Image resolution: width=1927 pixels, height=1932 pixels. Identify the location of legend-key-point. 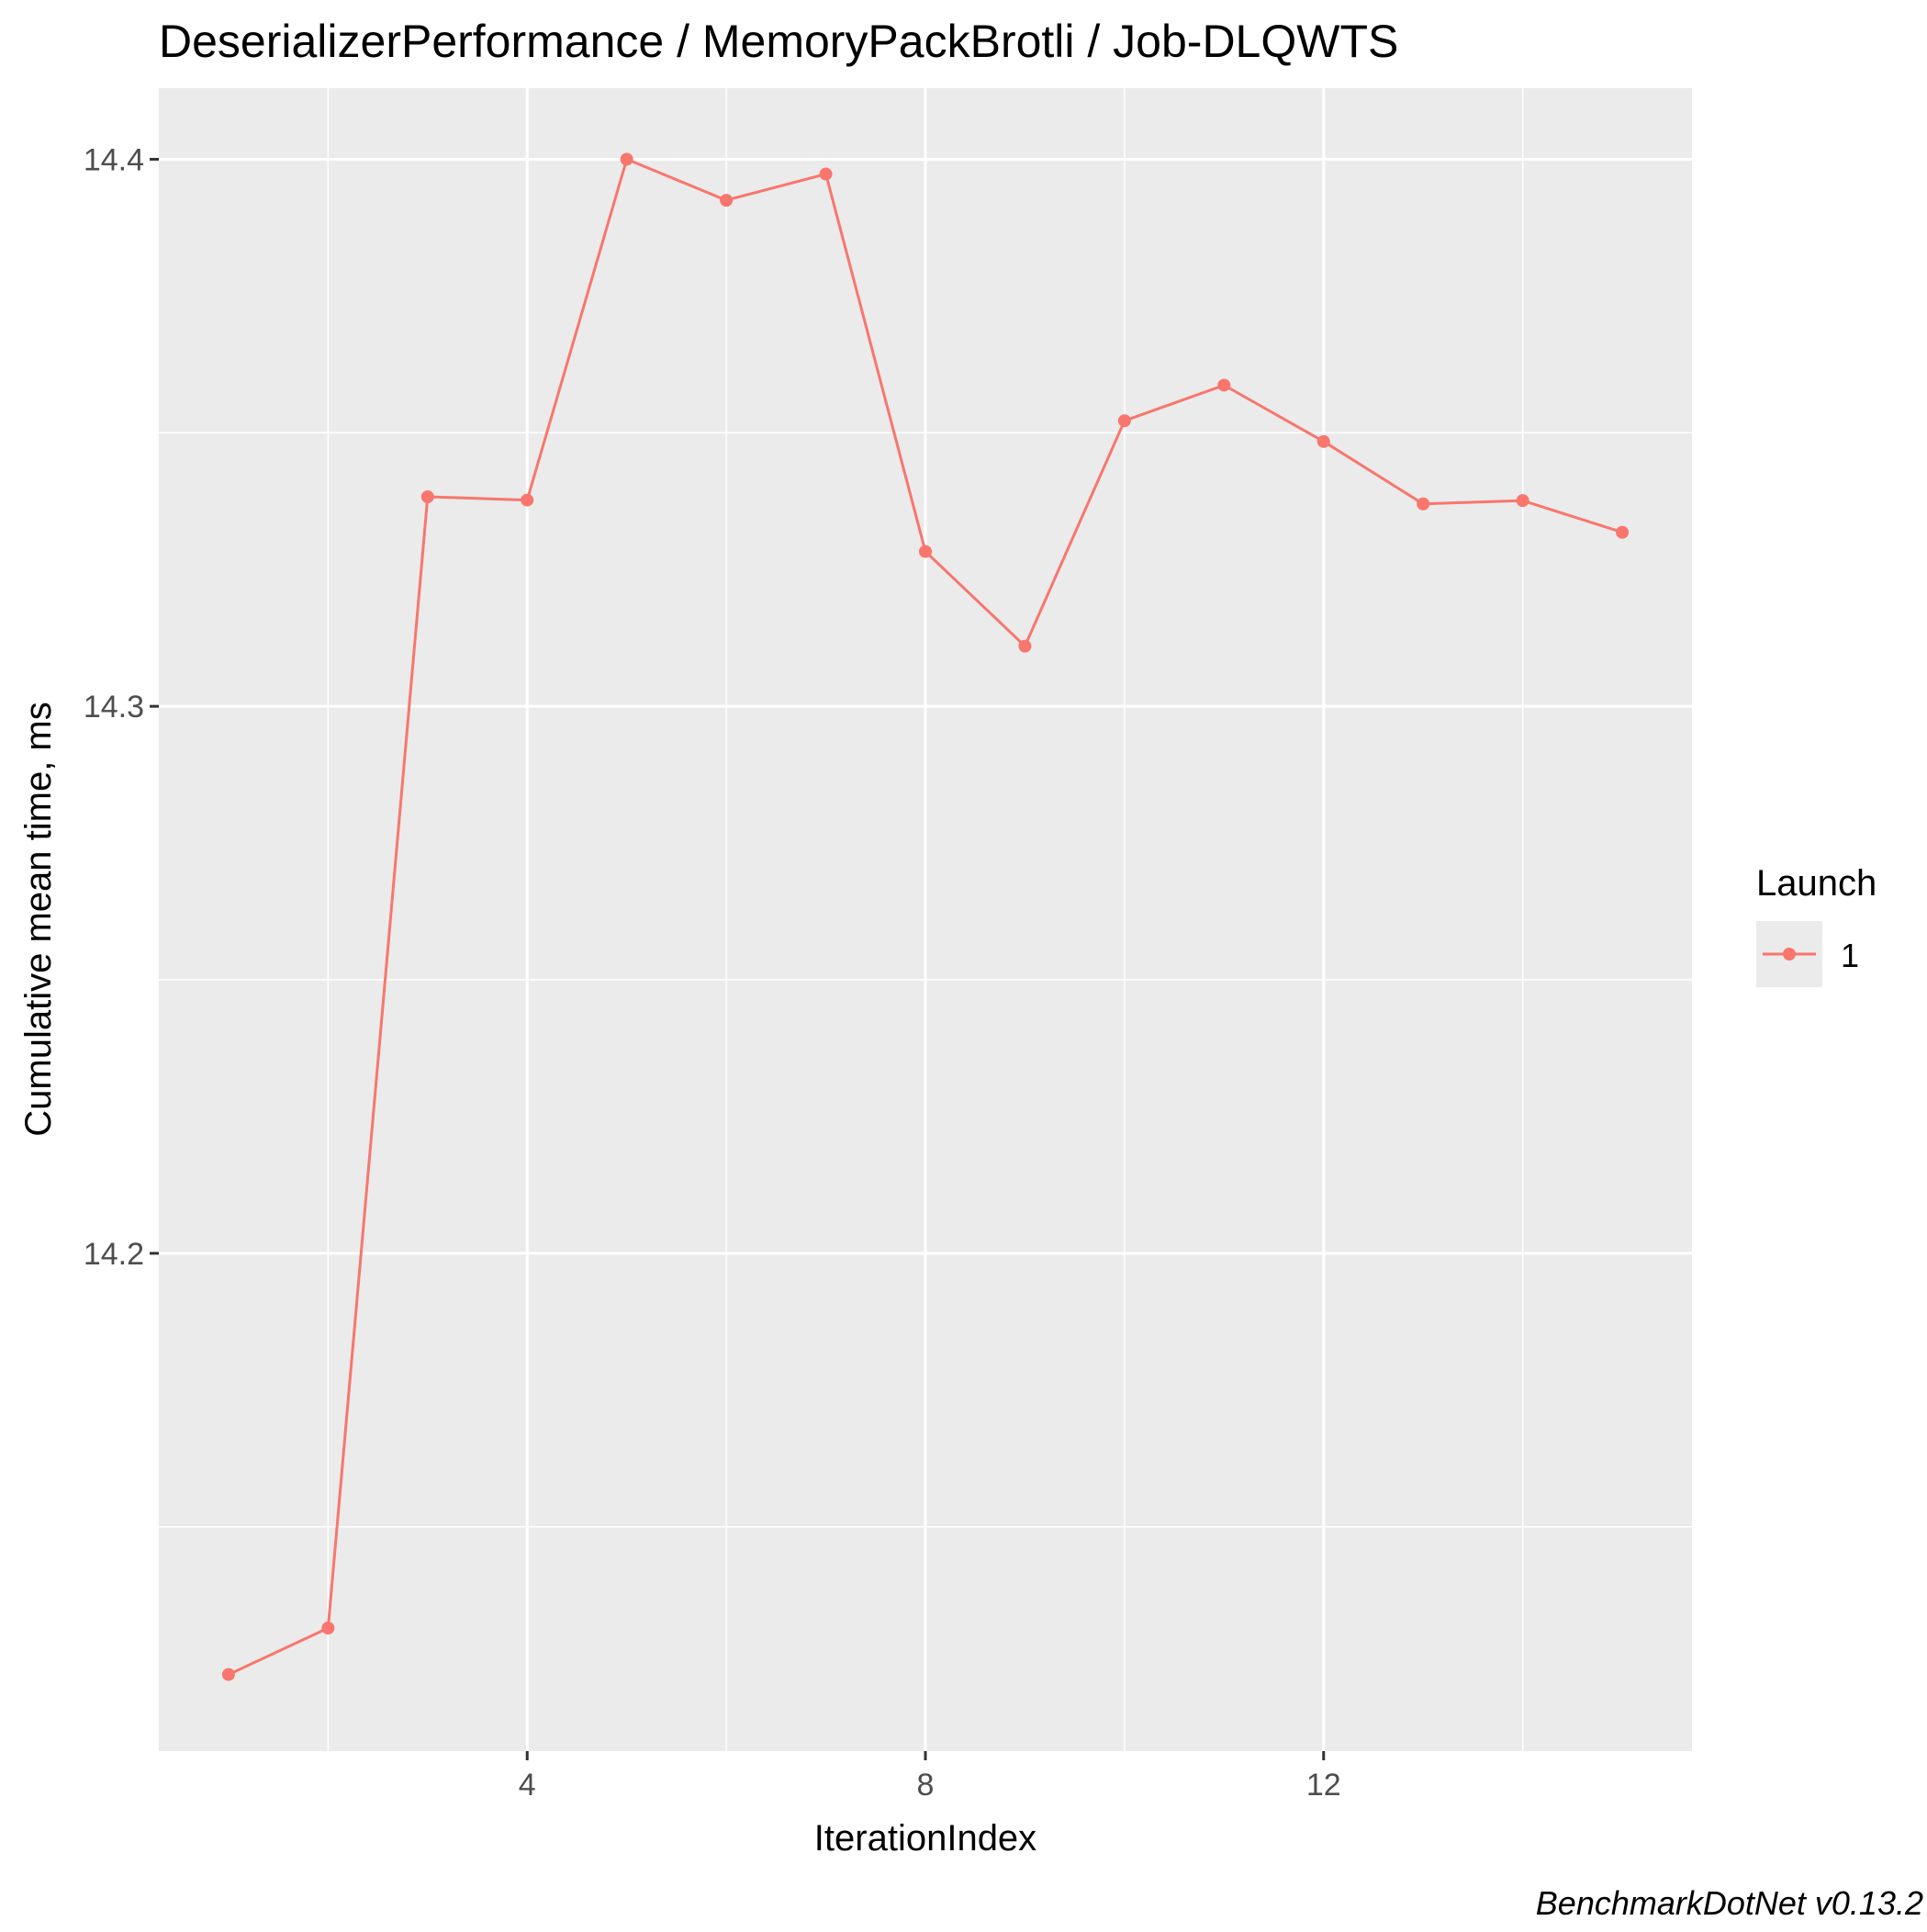
(1790, 954).